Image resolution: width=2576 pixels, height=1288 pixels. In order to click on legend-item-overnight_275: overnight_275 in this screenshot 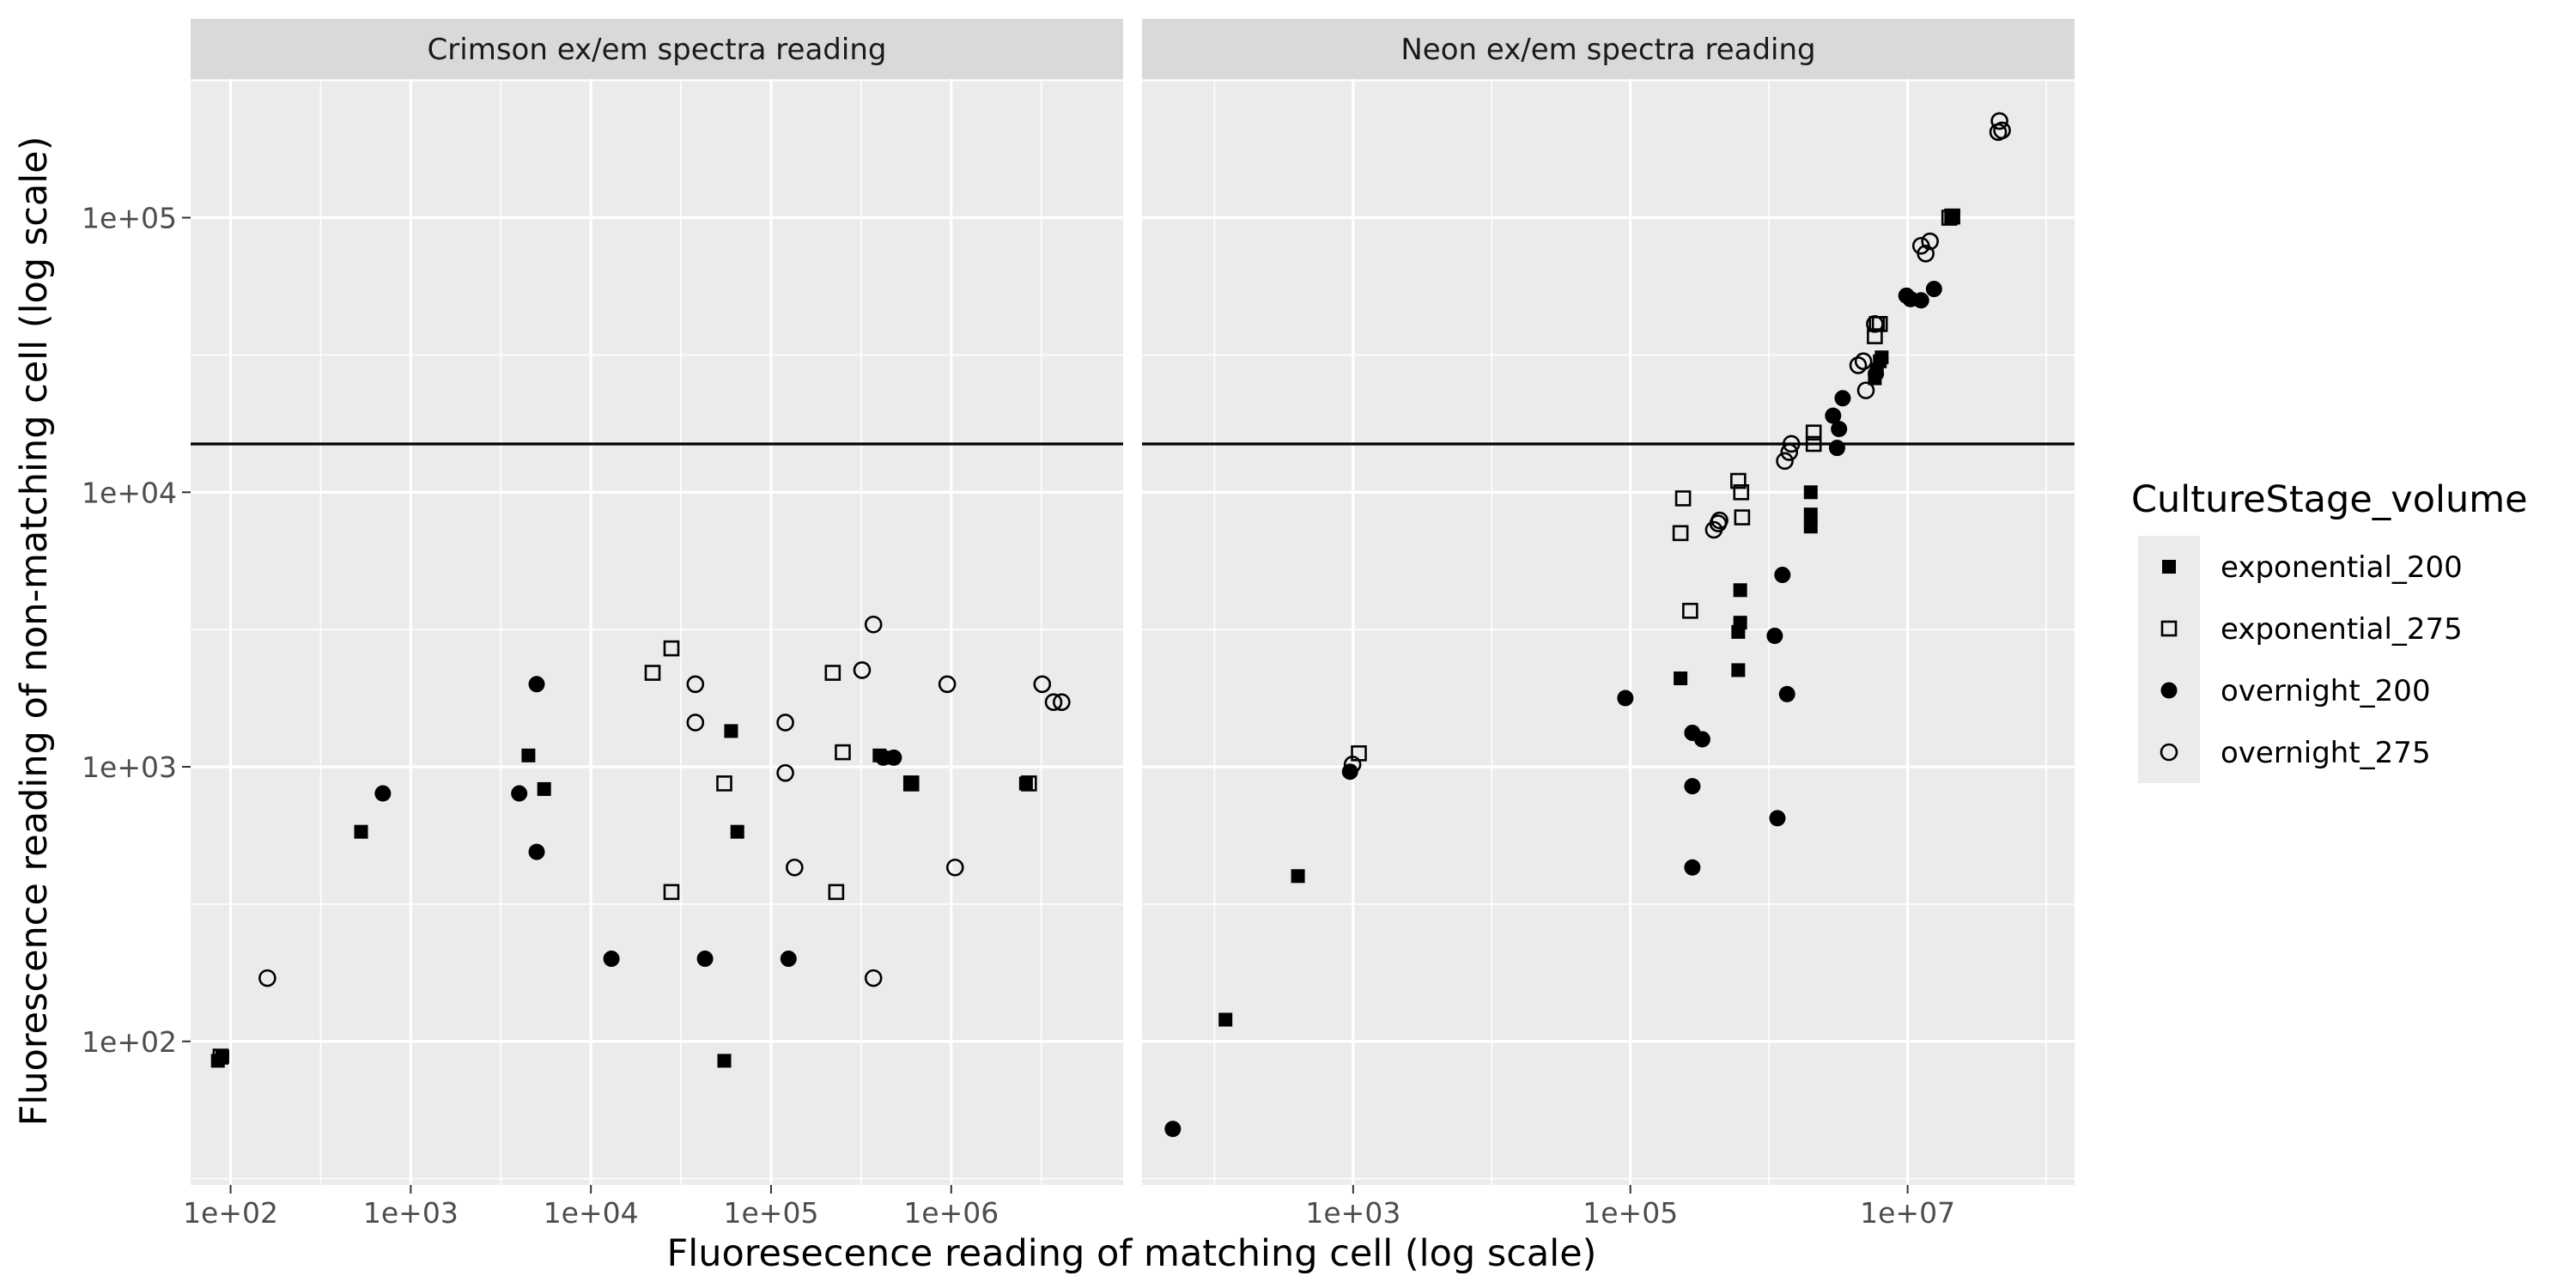, I will do `click(2284, 752)`.